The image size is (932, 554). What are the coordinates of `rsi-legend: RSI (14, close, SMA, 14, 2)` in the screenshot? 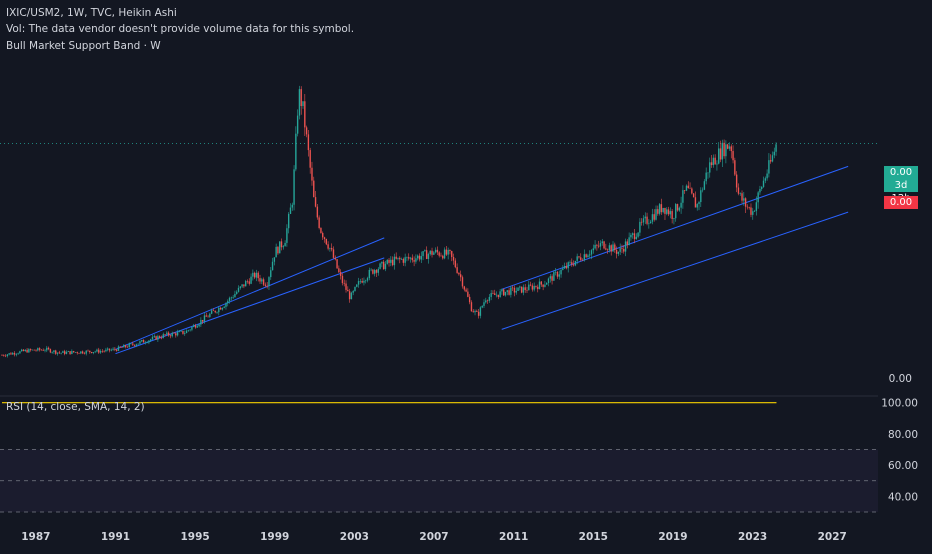 It's located at (75, 407).